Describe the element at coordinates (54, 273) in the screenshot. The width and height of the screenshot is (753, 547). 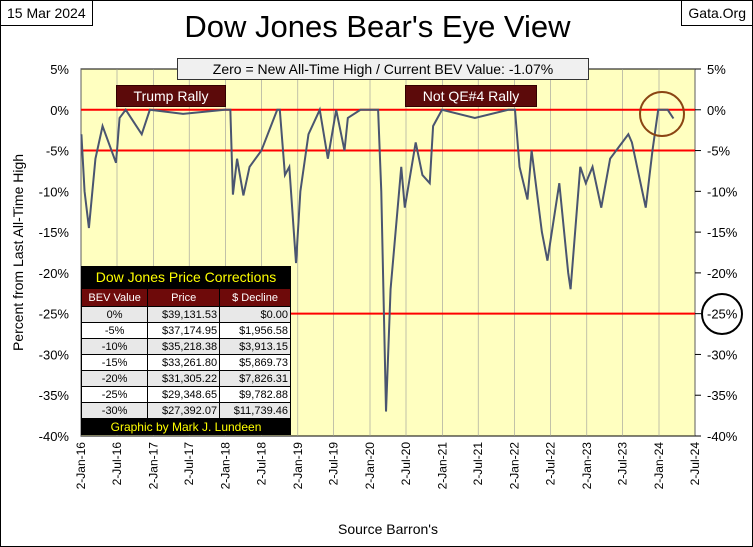
I see `y-tick-label-left: -20%` at that location.